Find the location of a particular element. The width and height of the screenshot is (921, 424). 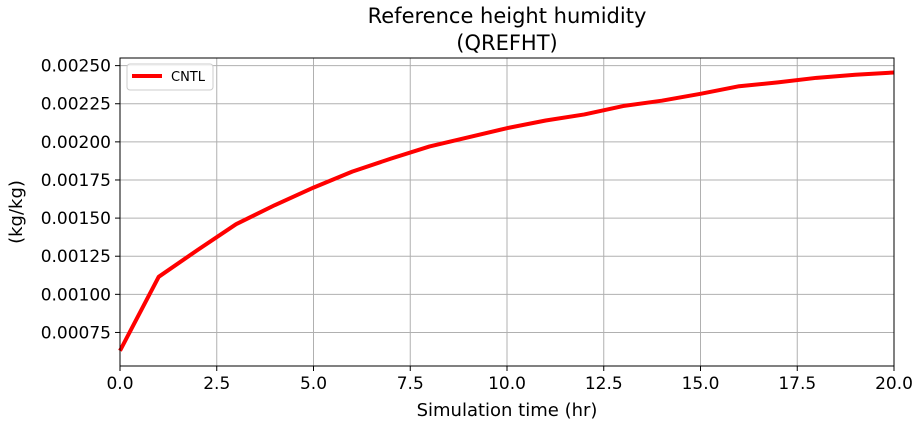

legend: CNTL is located at coordinates (170, 77).